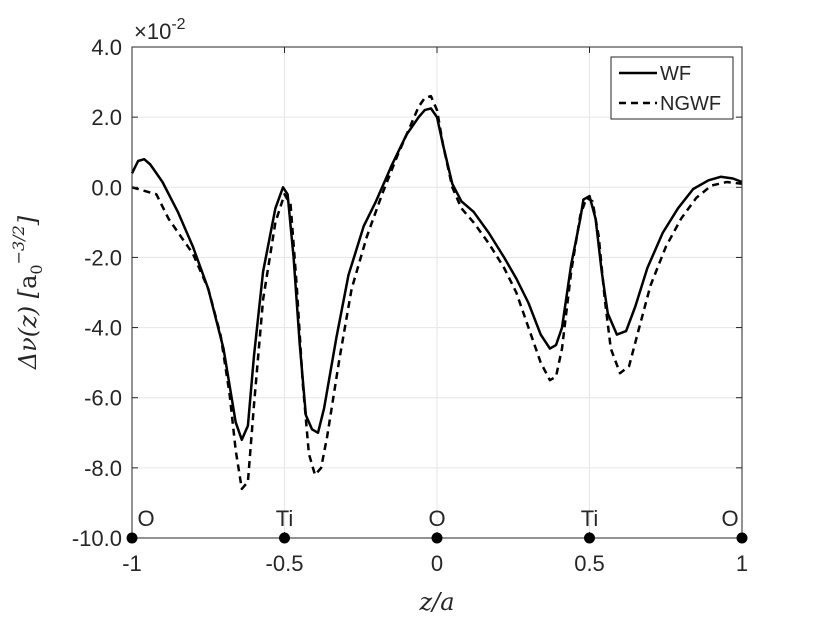 This screenshot has height=622, width=822. What do you see at coordinates (103, 257) in the screenshot?
I see `y-tick-label: -2.0` at bounding box center [103, 257].